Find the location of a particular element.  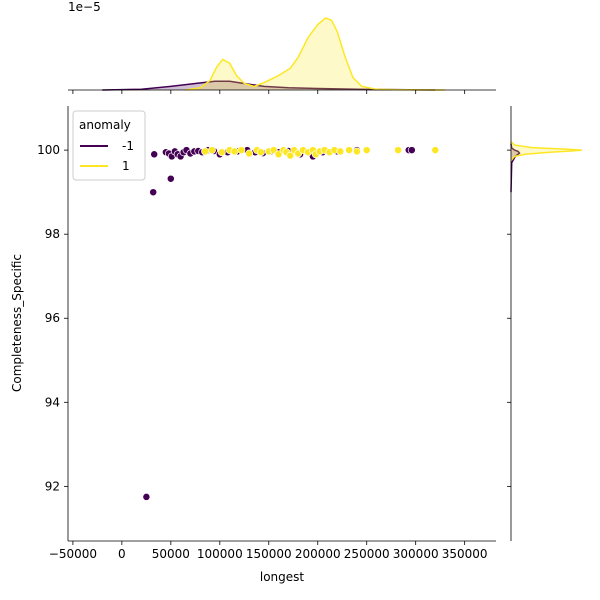

y-tick-label: 100 is located at coordinates (48, 150).